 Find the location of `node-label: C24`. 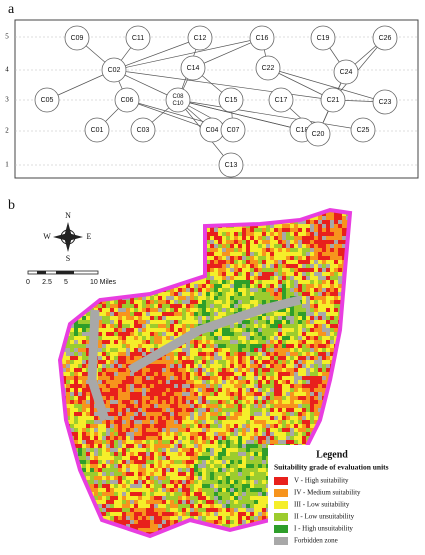

node-label: C24 is located at coordinates (346, 72).